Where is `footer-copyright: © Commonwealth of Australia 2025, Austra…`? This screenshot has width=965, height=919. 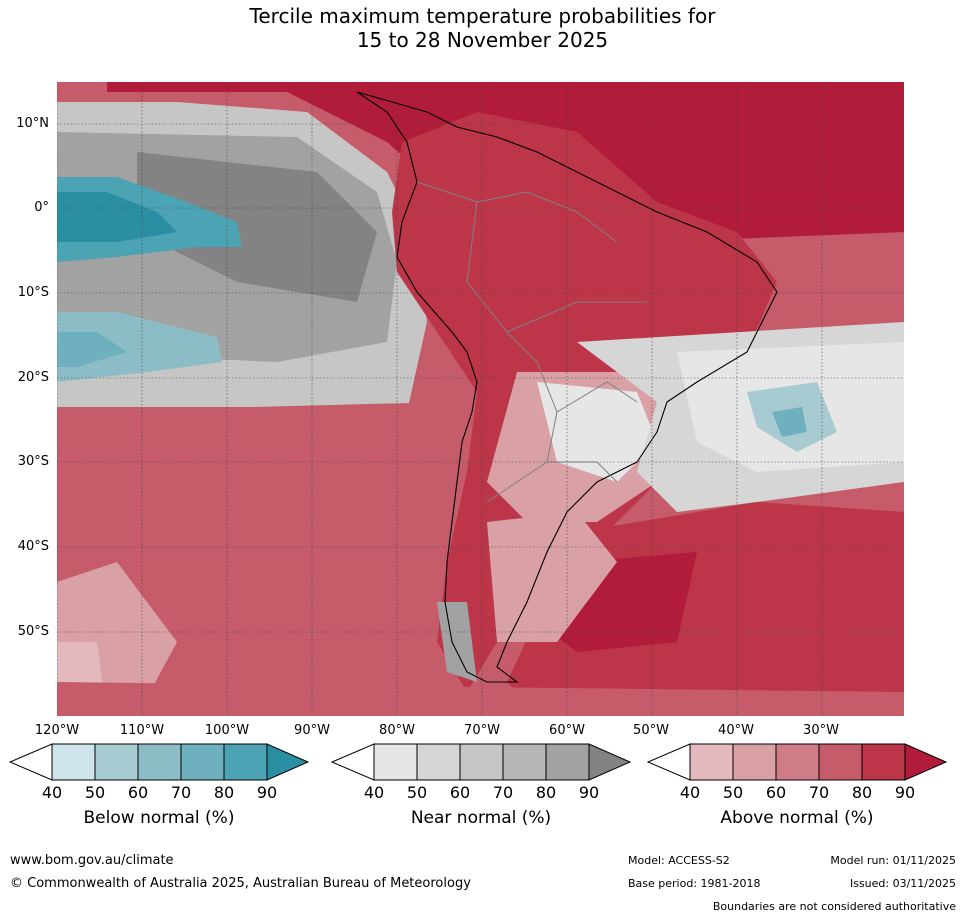 footer-copyright: © Commonwealth of Australia 2025, Austra… is located at coordinates (240, 883).